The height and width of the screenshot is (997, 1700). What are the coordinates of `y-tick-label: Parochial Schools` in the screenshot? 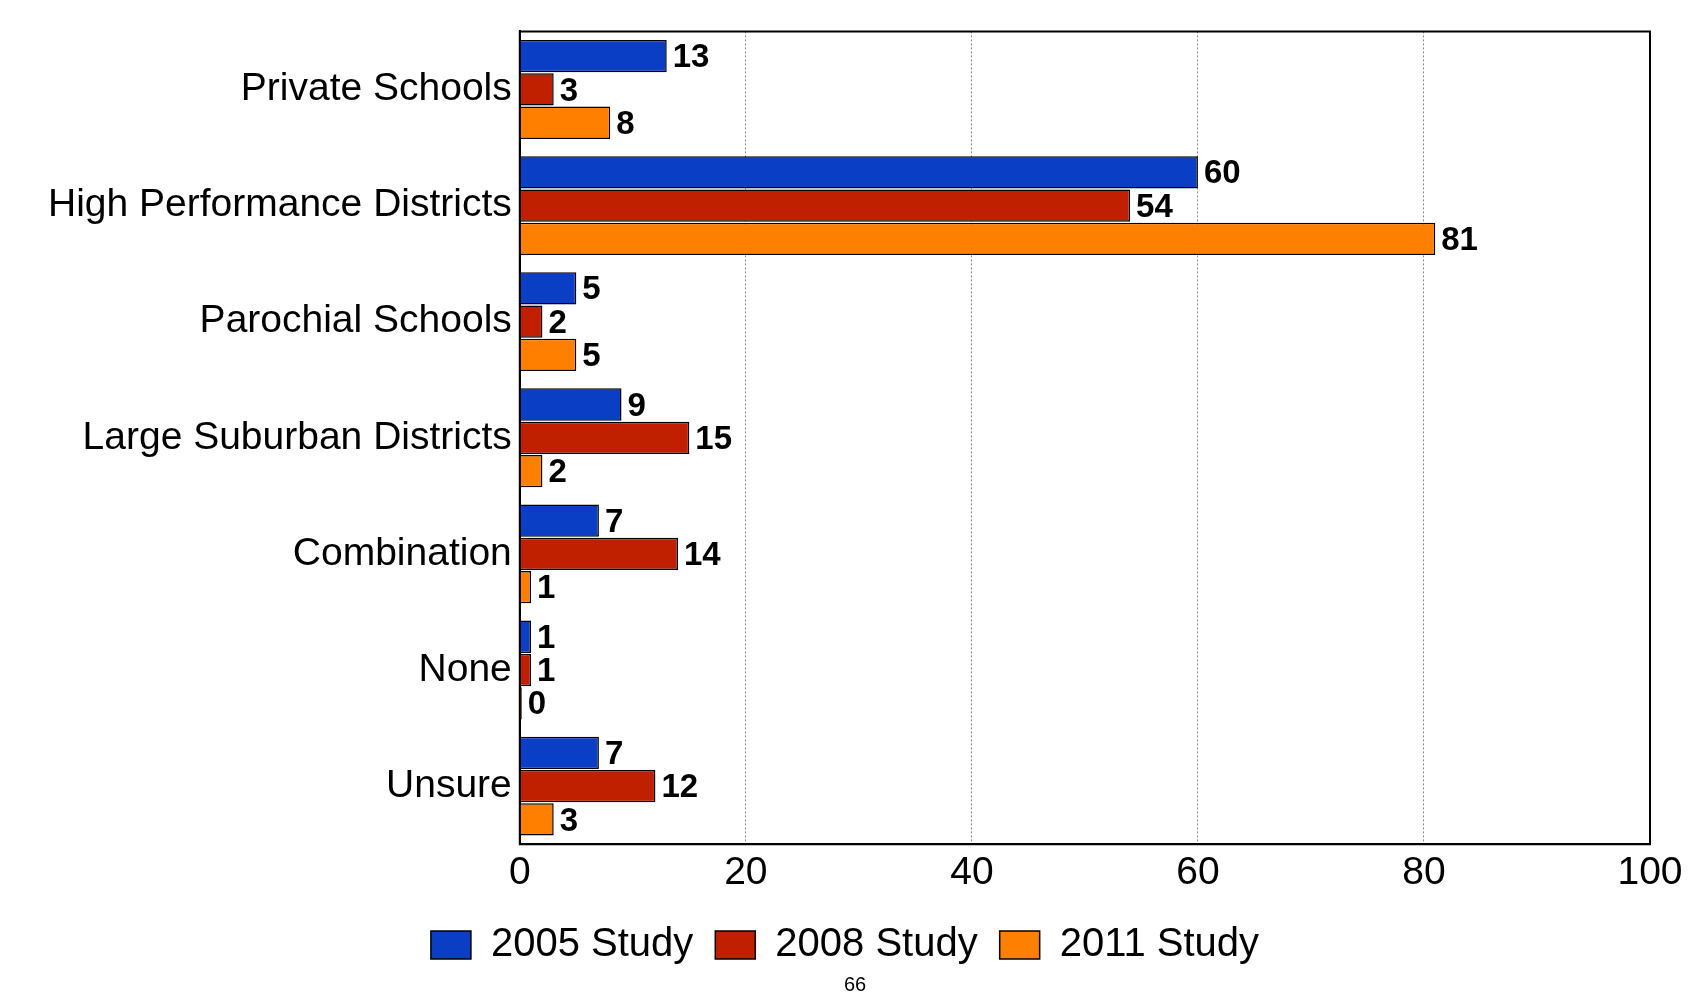 It's located at (355, 319).